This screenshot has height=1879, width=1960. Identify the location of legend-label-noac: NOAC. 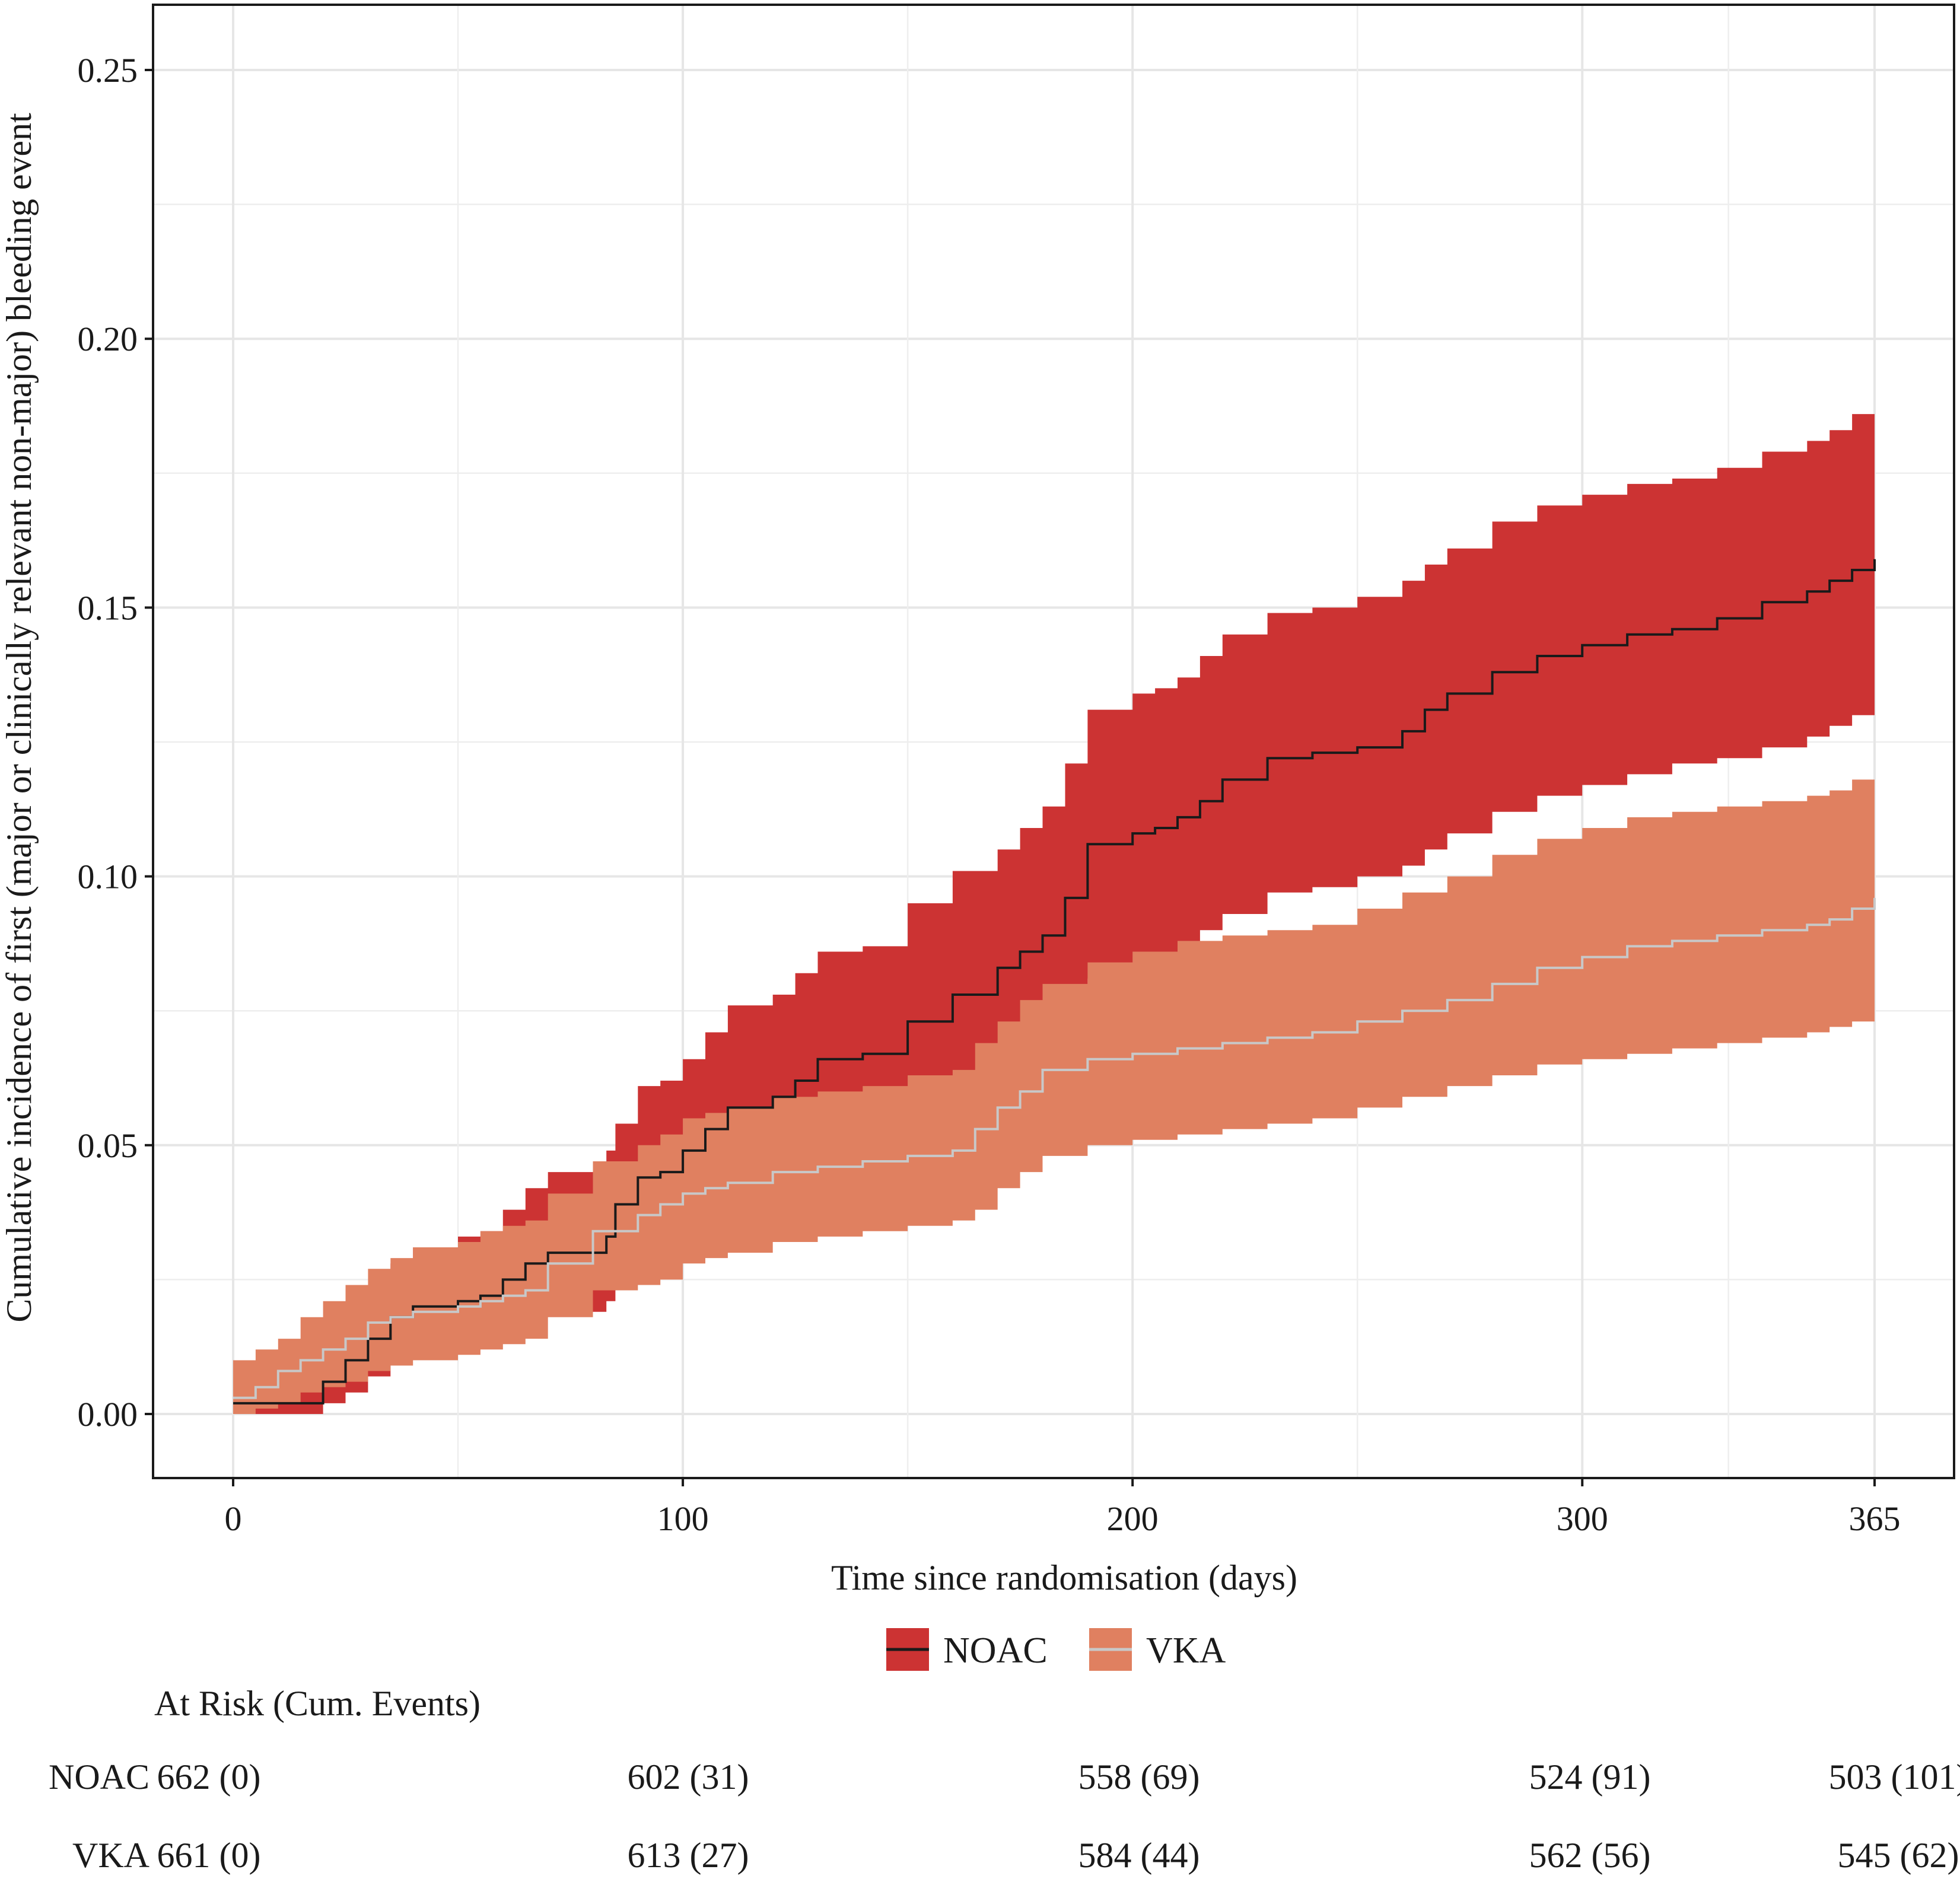
(995, 1650).